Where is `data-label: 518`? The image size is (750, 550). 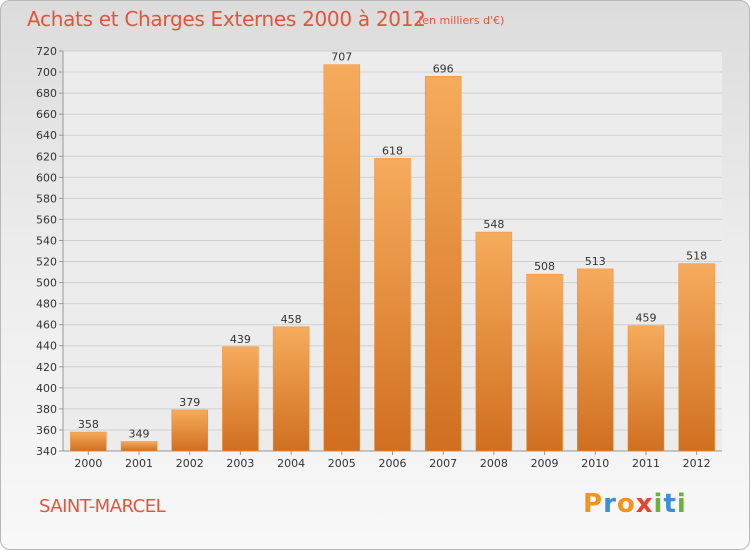
data-label: 518 is located at coordinates (696, 256).